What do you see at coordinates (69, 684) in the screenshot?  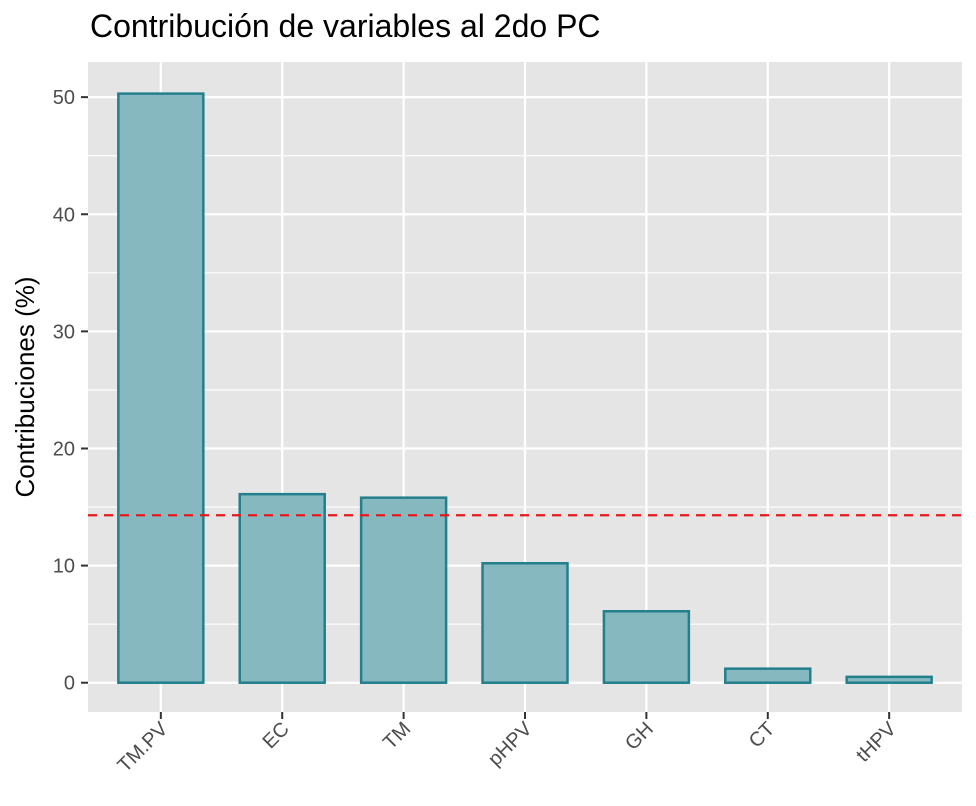 I see `y-tick-label: 0` at bounding box center [69, 684].